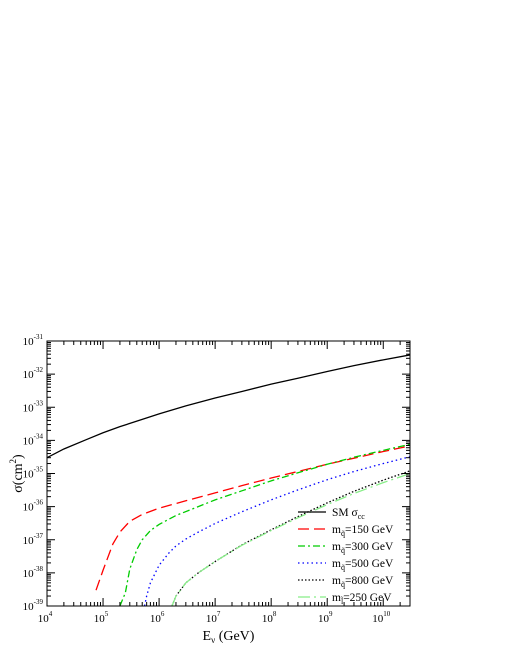 This screenshot has width=510, height=660. Describe the element at coordinates (33, 506) in the screenshot. I see `y-tick-label: 10-36` at that location.